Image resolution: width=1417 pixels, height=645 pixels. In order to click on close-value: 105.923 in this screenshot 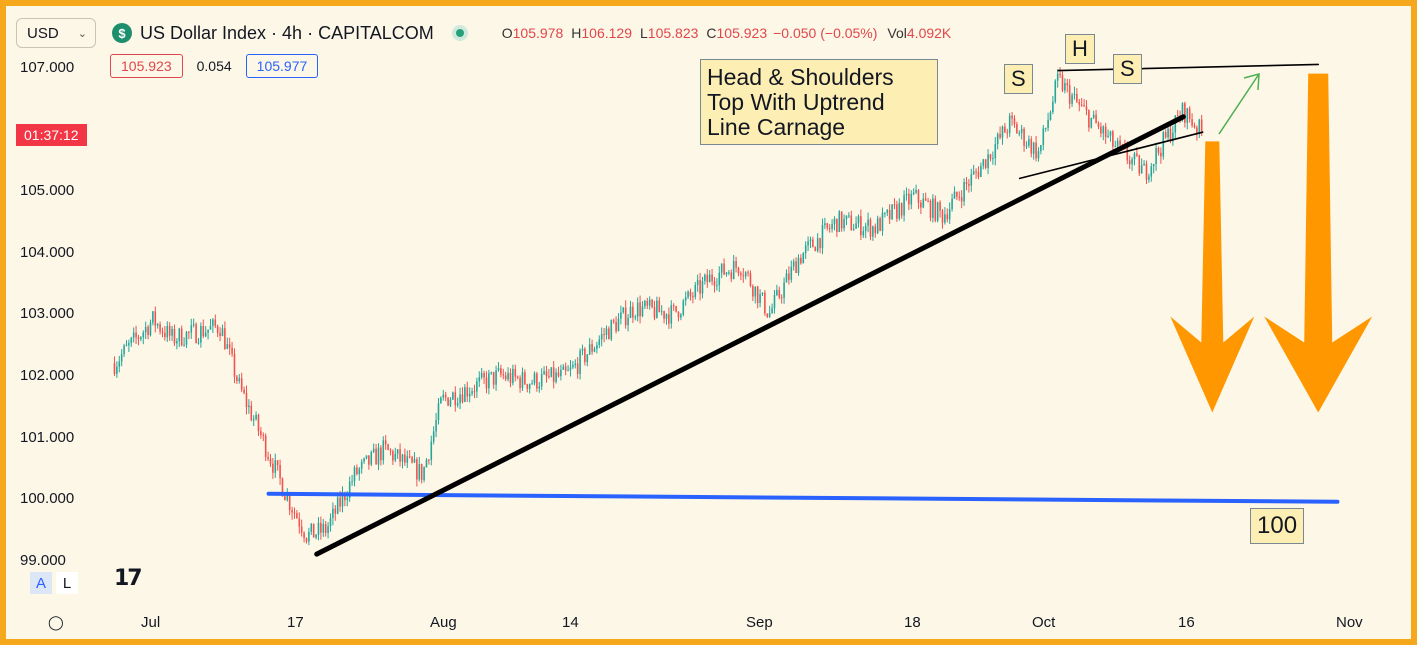, I will do `click(742, 33)`.